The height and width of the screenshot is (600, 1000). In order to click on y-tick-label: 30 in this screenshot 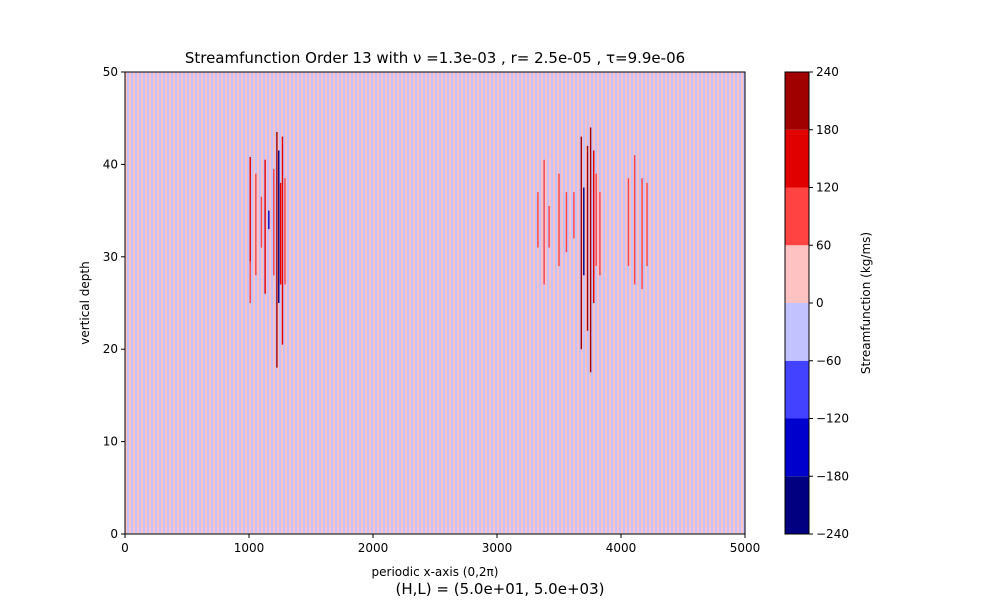, I will do `click(110, 257)`.